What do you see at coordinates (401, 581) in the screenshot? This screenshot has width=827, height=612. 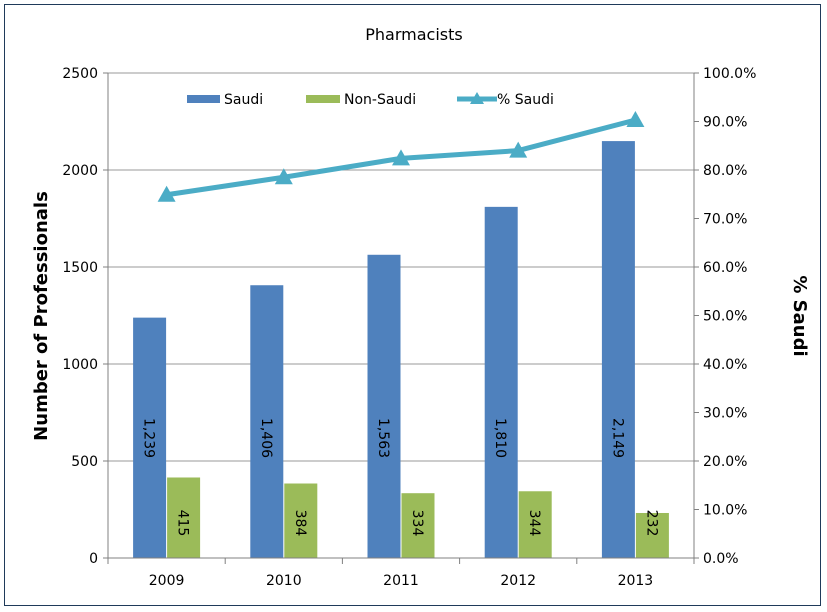 I see `x-tick-label: 2011` at bounding box center [401, 581].